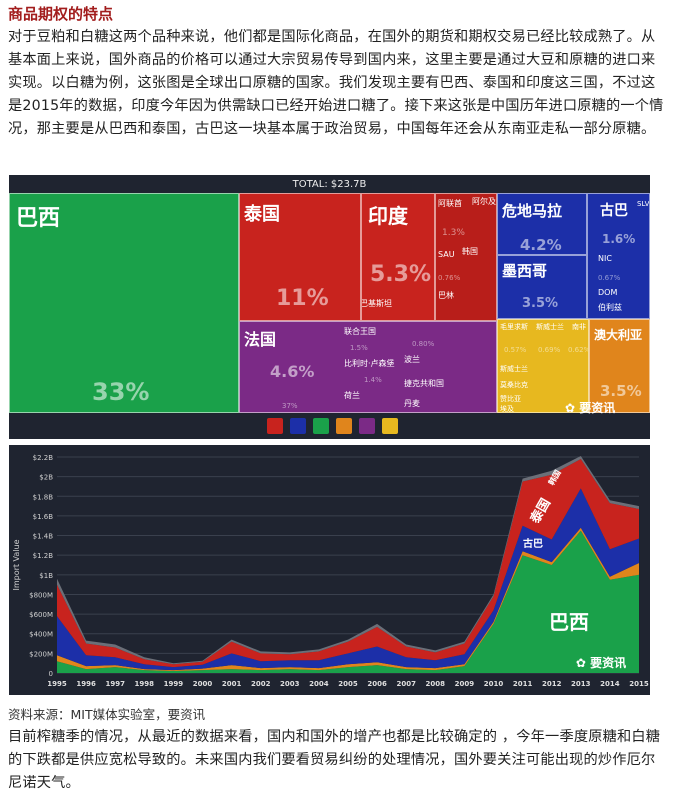 The width and height of the screenshot is (677, 802). What do you see at coordinates (401, 274) in the screenshot?
I see `tile-pct: 5.3%` at bounding box center [401, 274].